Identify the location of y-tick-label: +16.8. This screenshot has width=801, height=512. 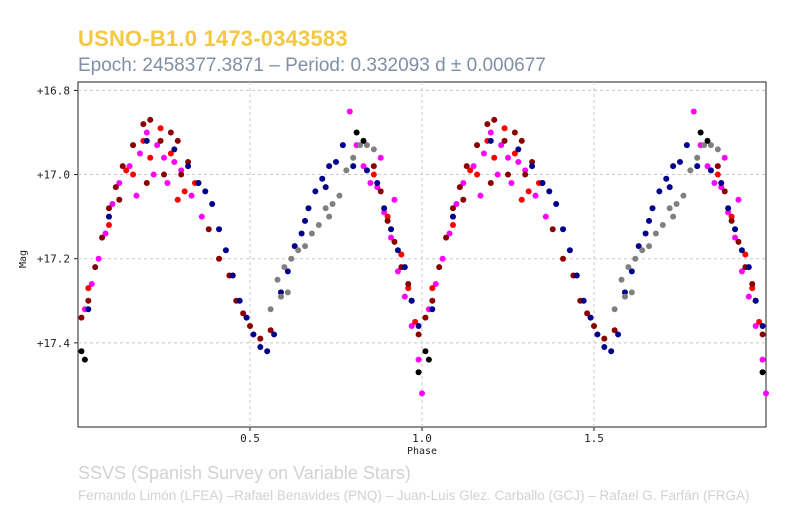
(53, 90).